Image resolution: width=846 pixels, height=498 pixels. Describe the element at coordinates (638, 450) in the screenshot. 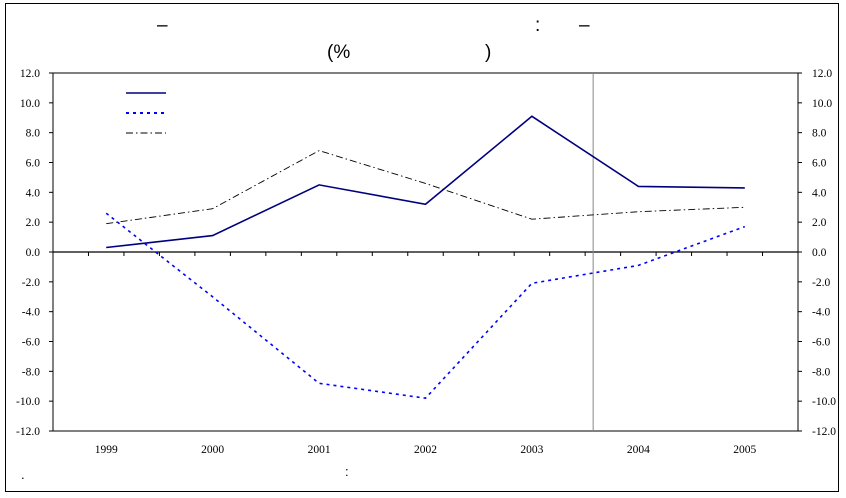

I see `x-tick-label: 2004` at that location.